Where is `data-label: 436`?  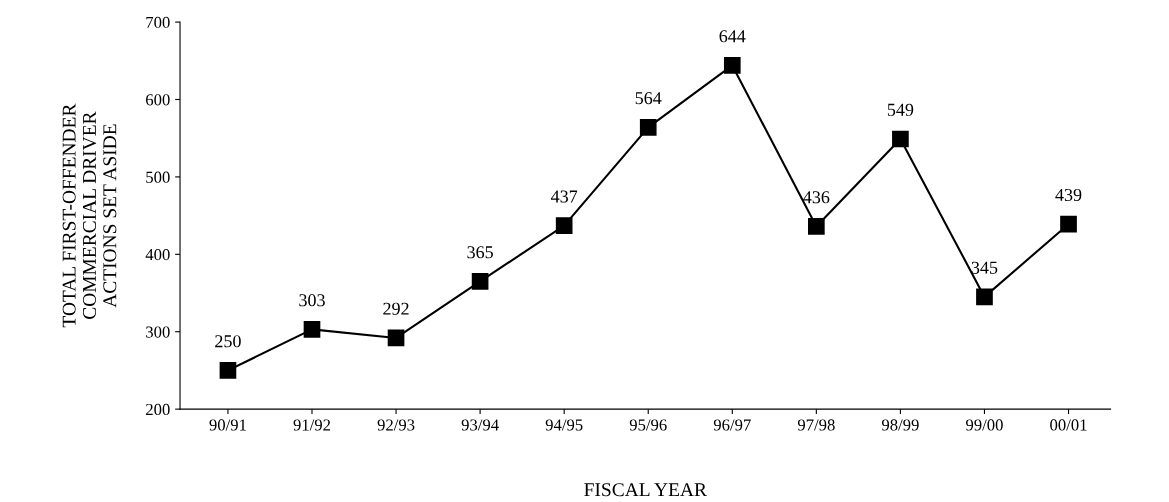
data-label: 436 is located at coordinates (816, 197).